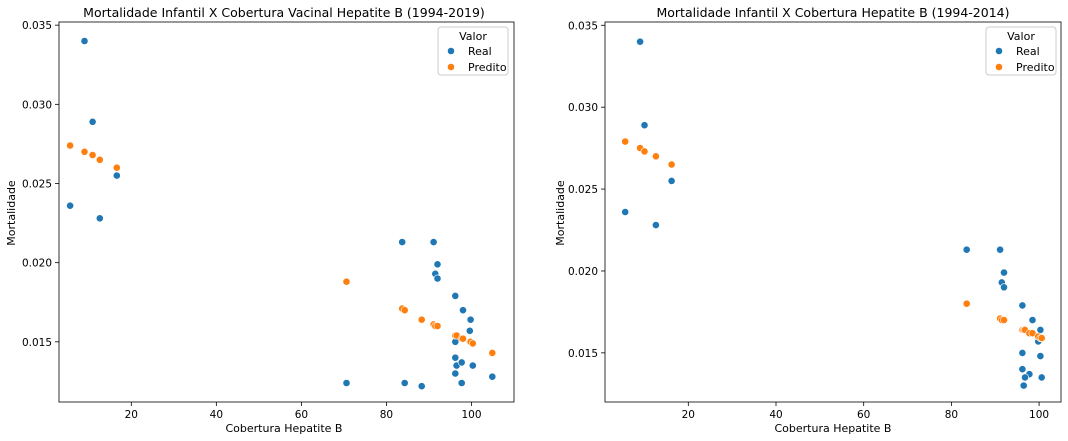 The height and width of the screenshot is (441, 1068). Describe the element at coordinates (583, 26) in the screenshot. I see `y-tick-label: 0.035` at that location.